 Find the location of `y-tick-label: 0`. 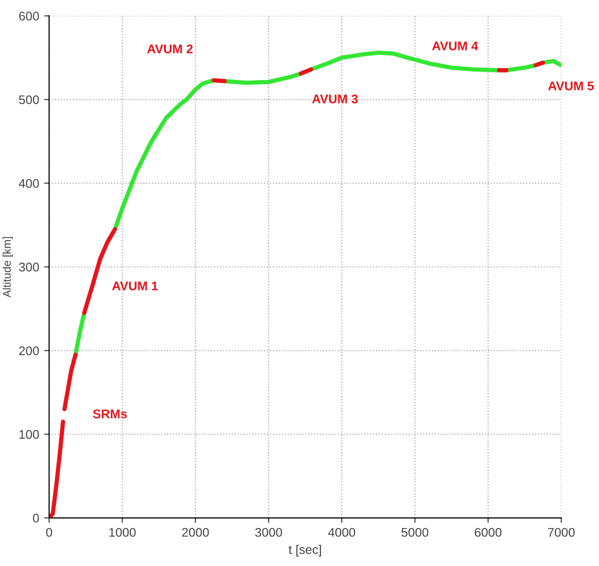

y-tick-label: 0 is located at coordinates (35, 518).